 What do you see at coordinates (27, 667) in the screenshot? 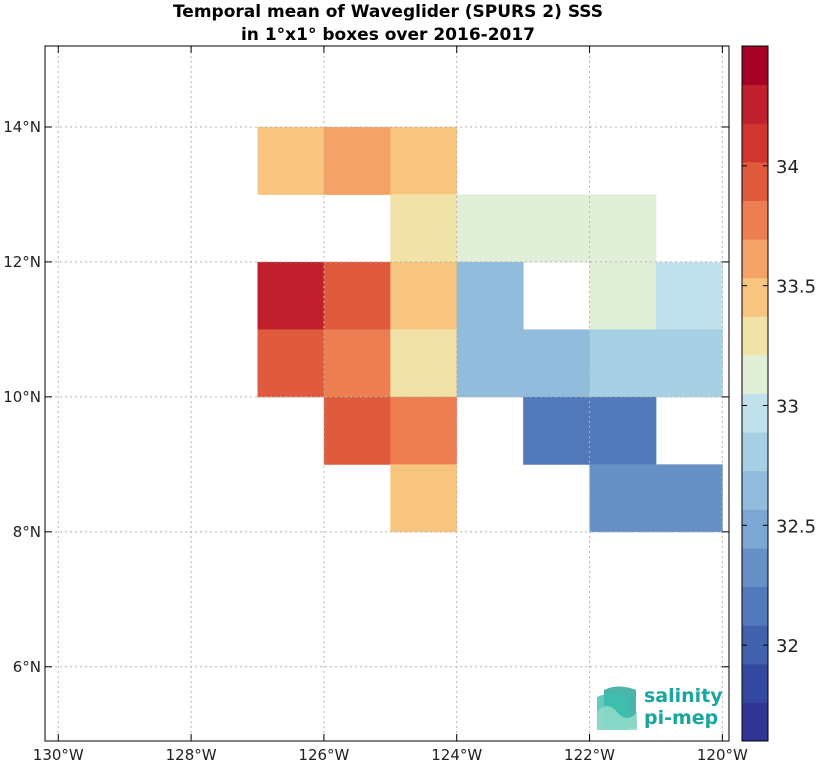
I see `y-tick-label-0: 6°N` at bounding box center [27, 667].